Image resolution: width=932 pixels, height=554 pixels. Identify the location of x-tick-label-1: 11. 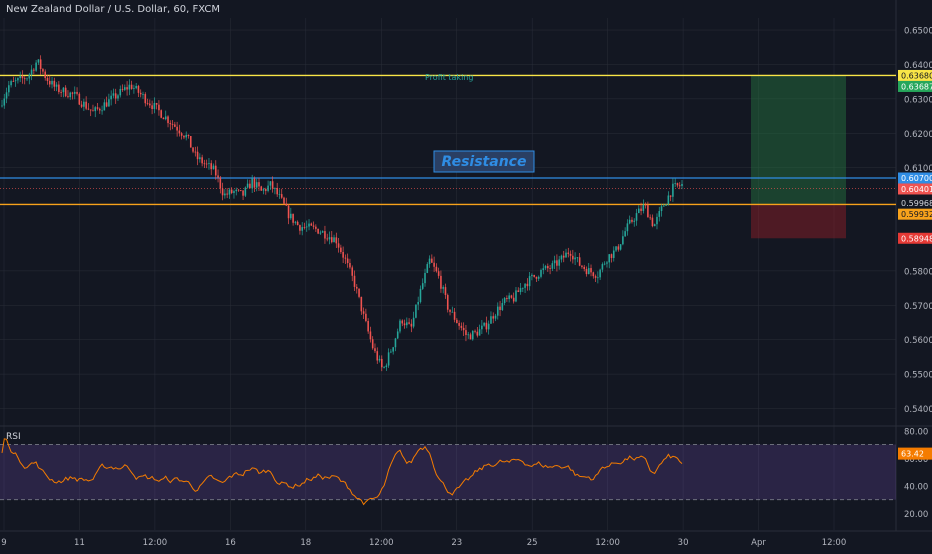
(79, 543).